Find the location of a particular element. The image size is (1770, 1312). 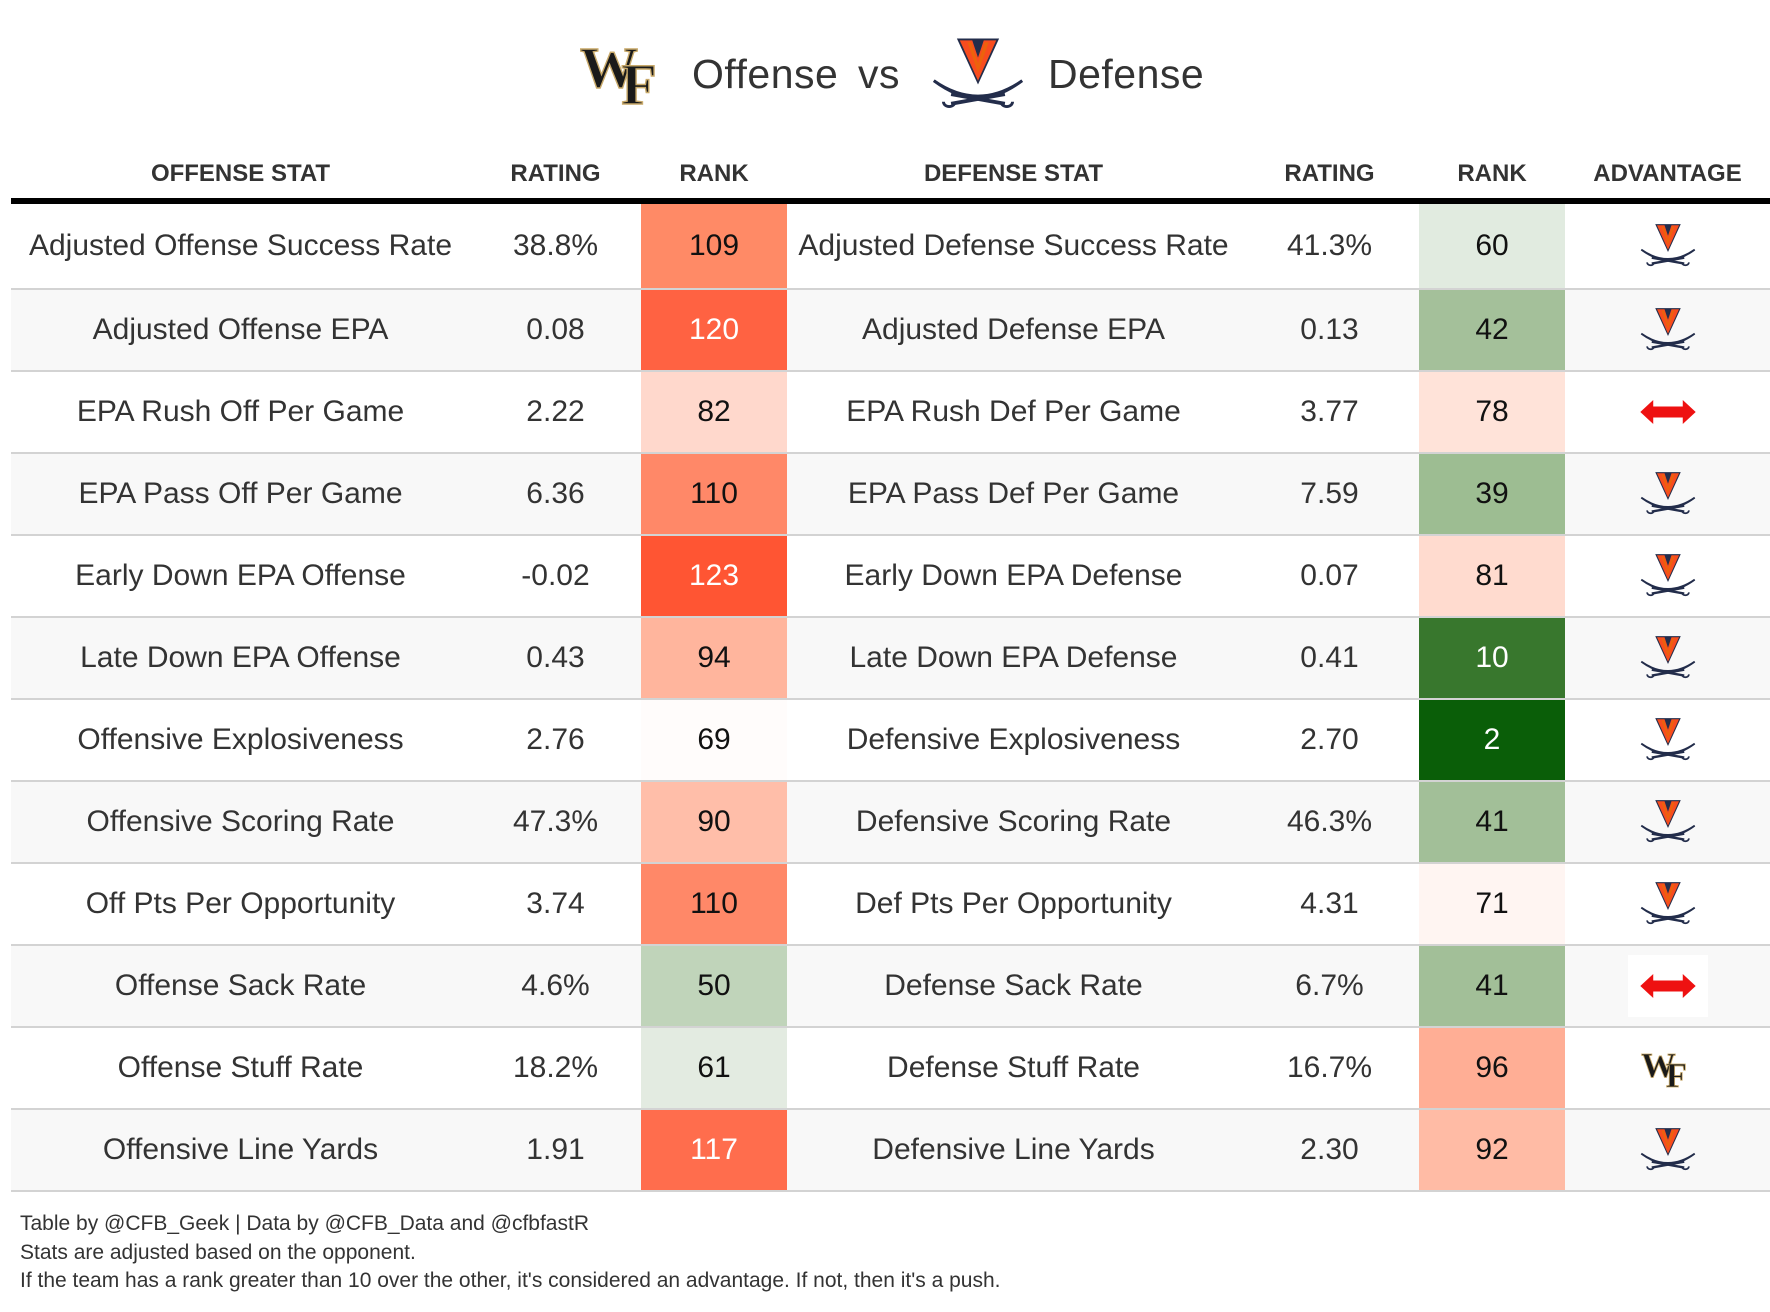

offense-rating-cell: 6.36 is located at coordinates (555, 494).